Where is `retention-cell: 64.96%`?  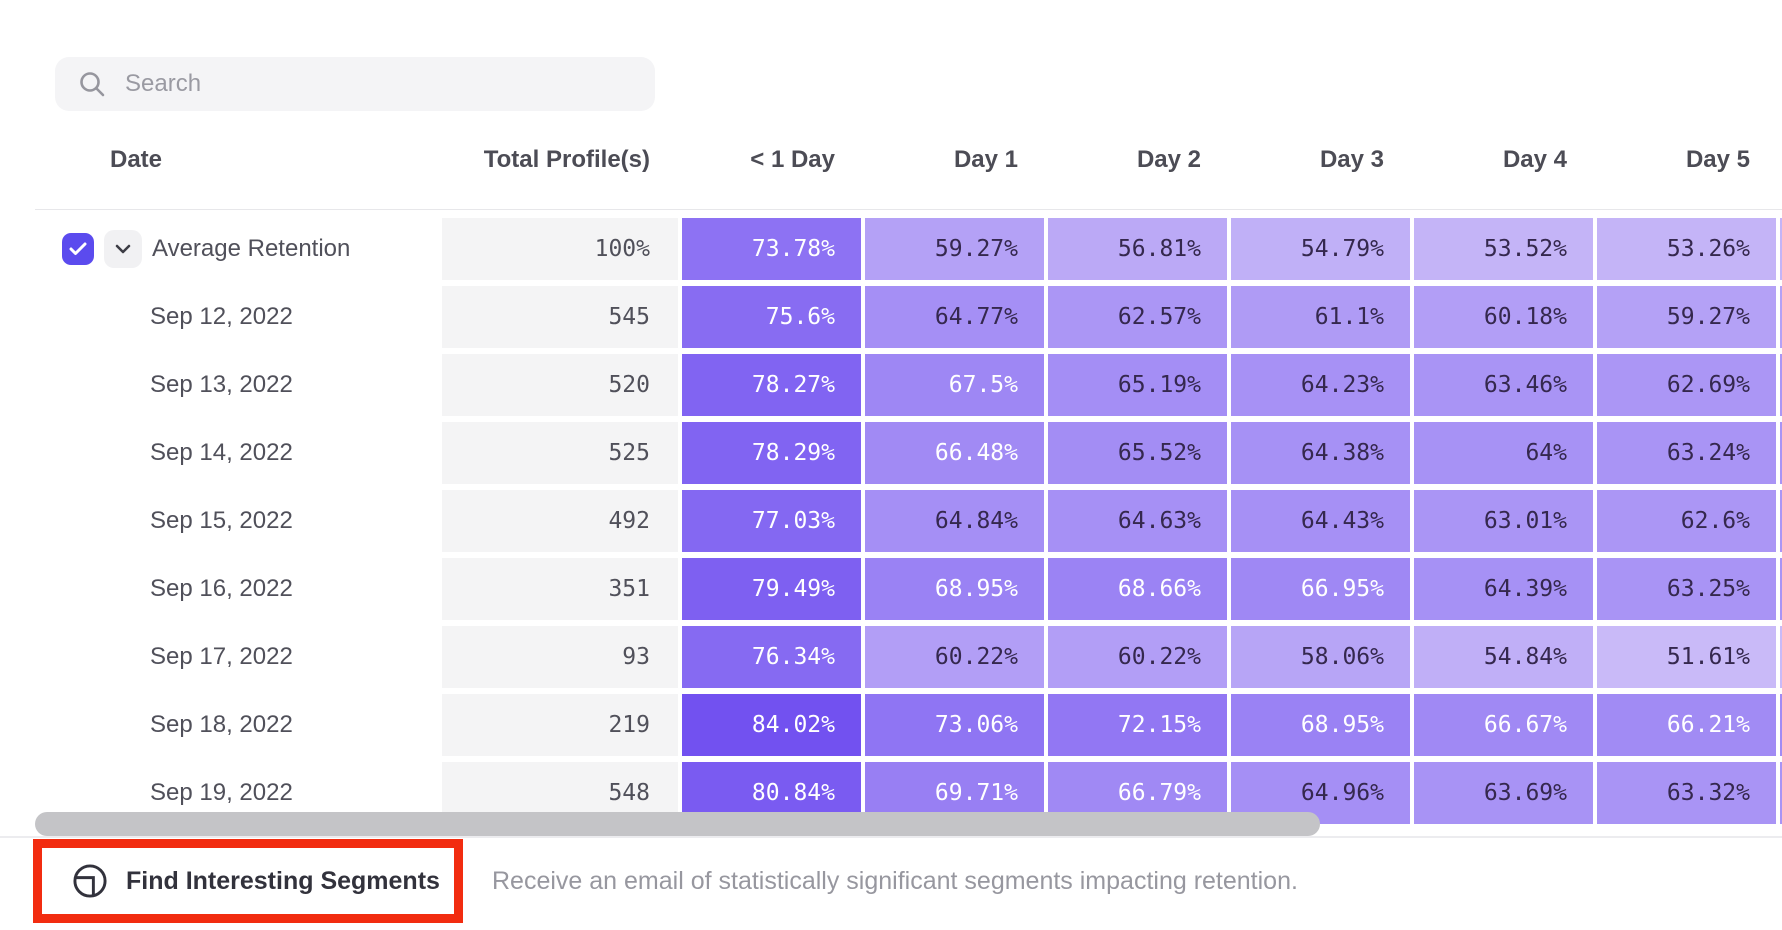 retention-cell: 64.96% is located at coordinates (1320, 793).